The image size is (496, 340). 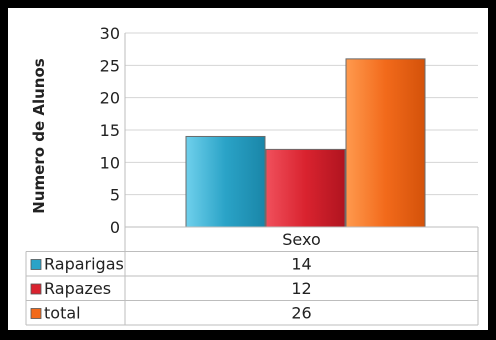 What do you see at coordinates (301, 313) in the screenshot?
I see `table-value: 26` at bounding box center [301, 313].